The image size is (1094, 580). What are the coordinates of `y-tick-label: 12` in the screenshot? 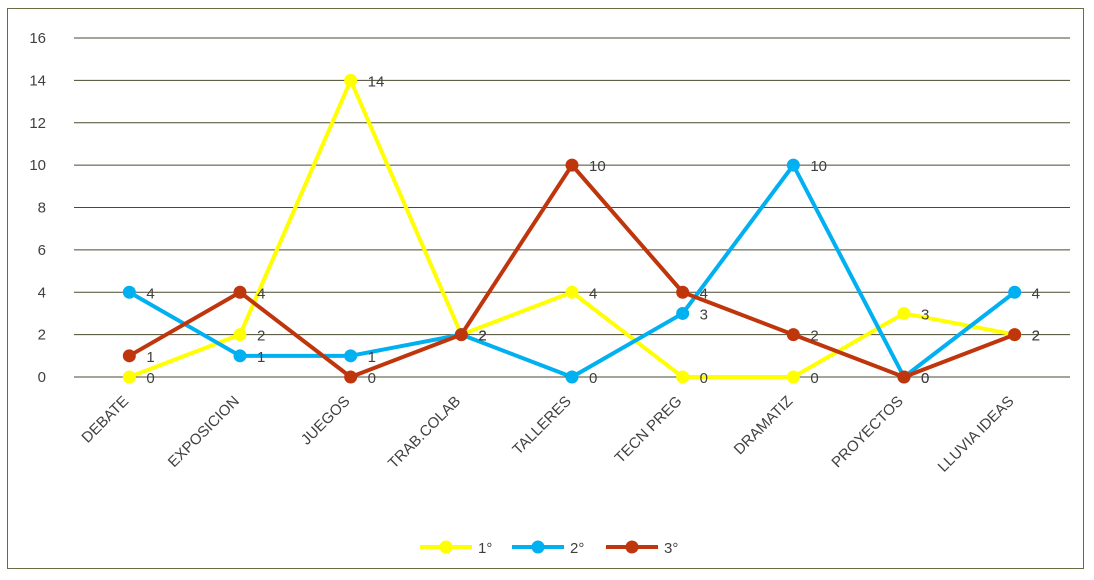 It's located at (37, 123).